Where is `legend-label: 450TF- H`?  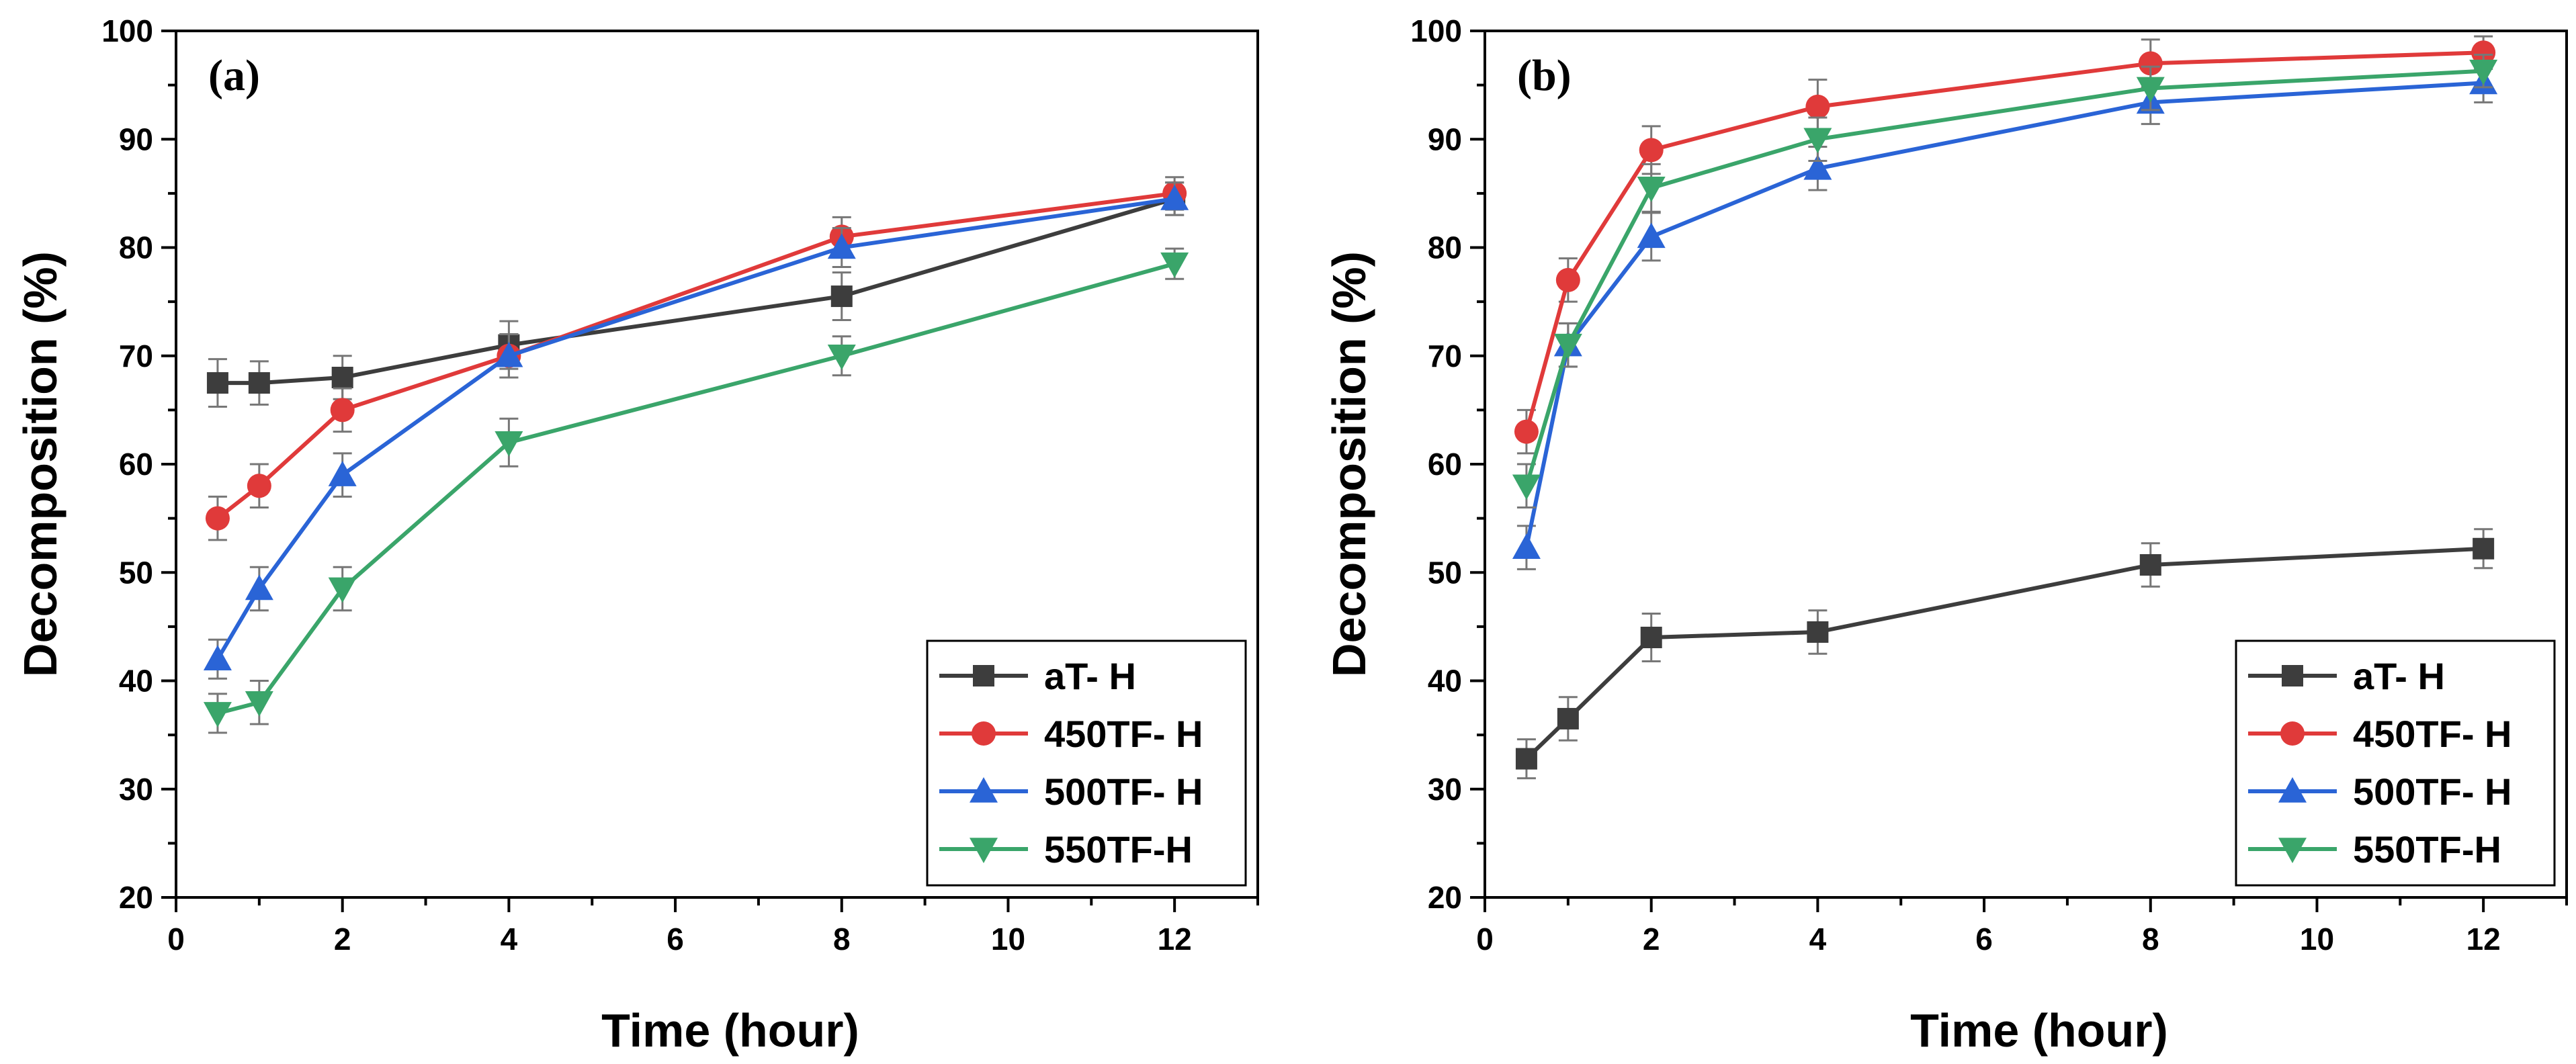
legend-label: 450TF- H is located at coordinates (2432, 734).